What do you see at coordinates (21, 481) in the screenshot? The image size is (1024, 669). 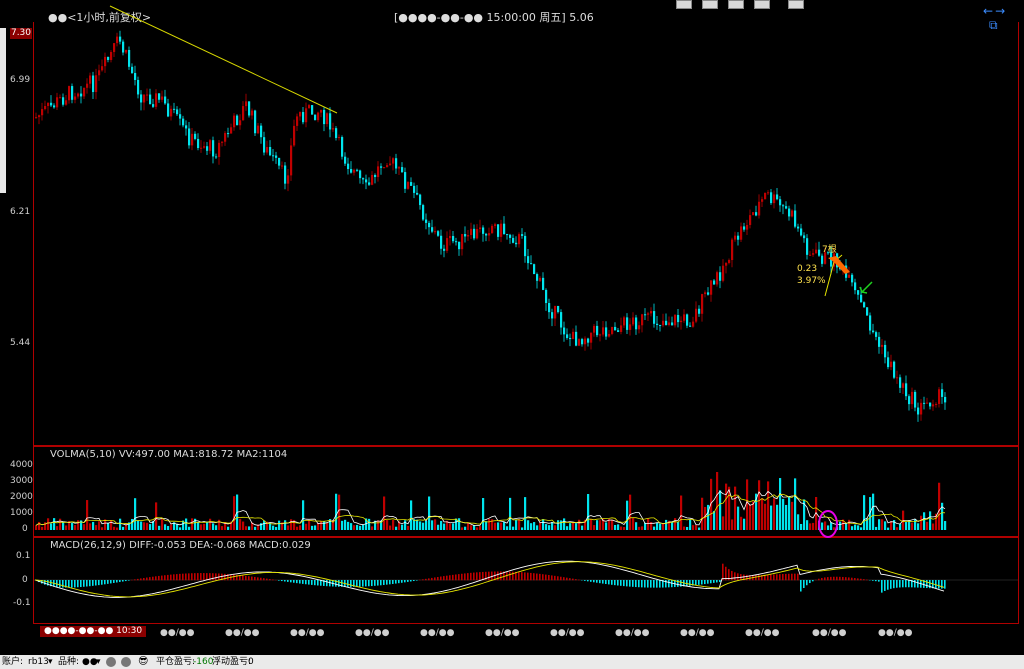 I see `volume-axis-label: 3000` at bounding box center [21, 481].